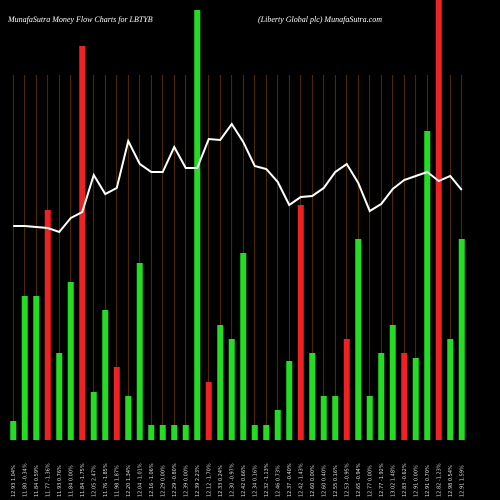 The image size is (500, 500). I want to click on x-tick-label: 12.16 -1.06%, so click(152, 480).